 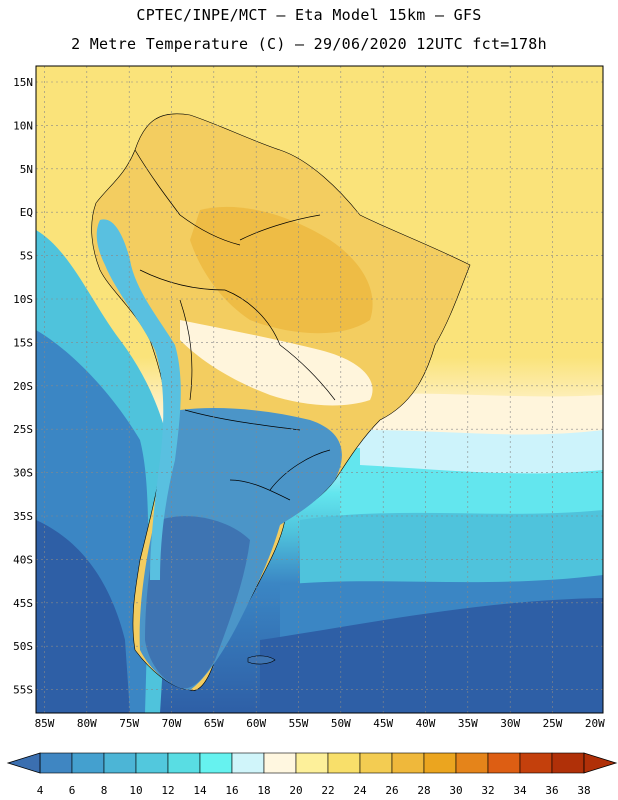 What do you see at coordinates (138, 400) in the screenshot?
I see `andes-ridge` at bounding box center [138, 400].